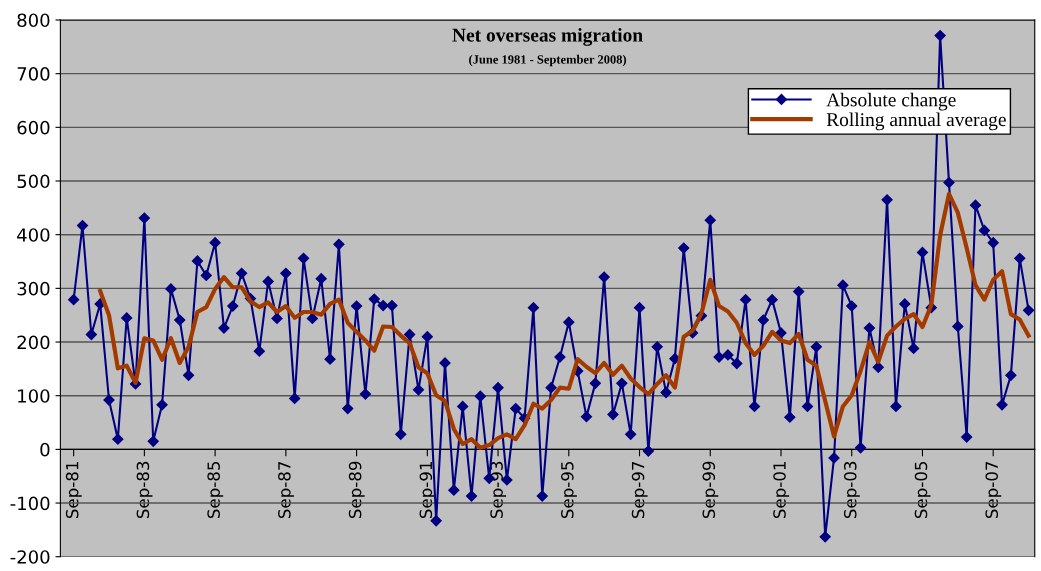 Image resolution: width=1041 pixels, height=571 pixels. Describe the element at coordinates (427, 490) in the screenshot. I see `x-tick-label: Sep-91` at that location.